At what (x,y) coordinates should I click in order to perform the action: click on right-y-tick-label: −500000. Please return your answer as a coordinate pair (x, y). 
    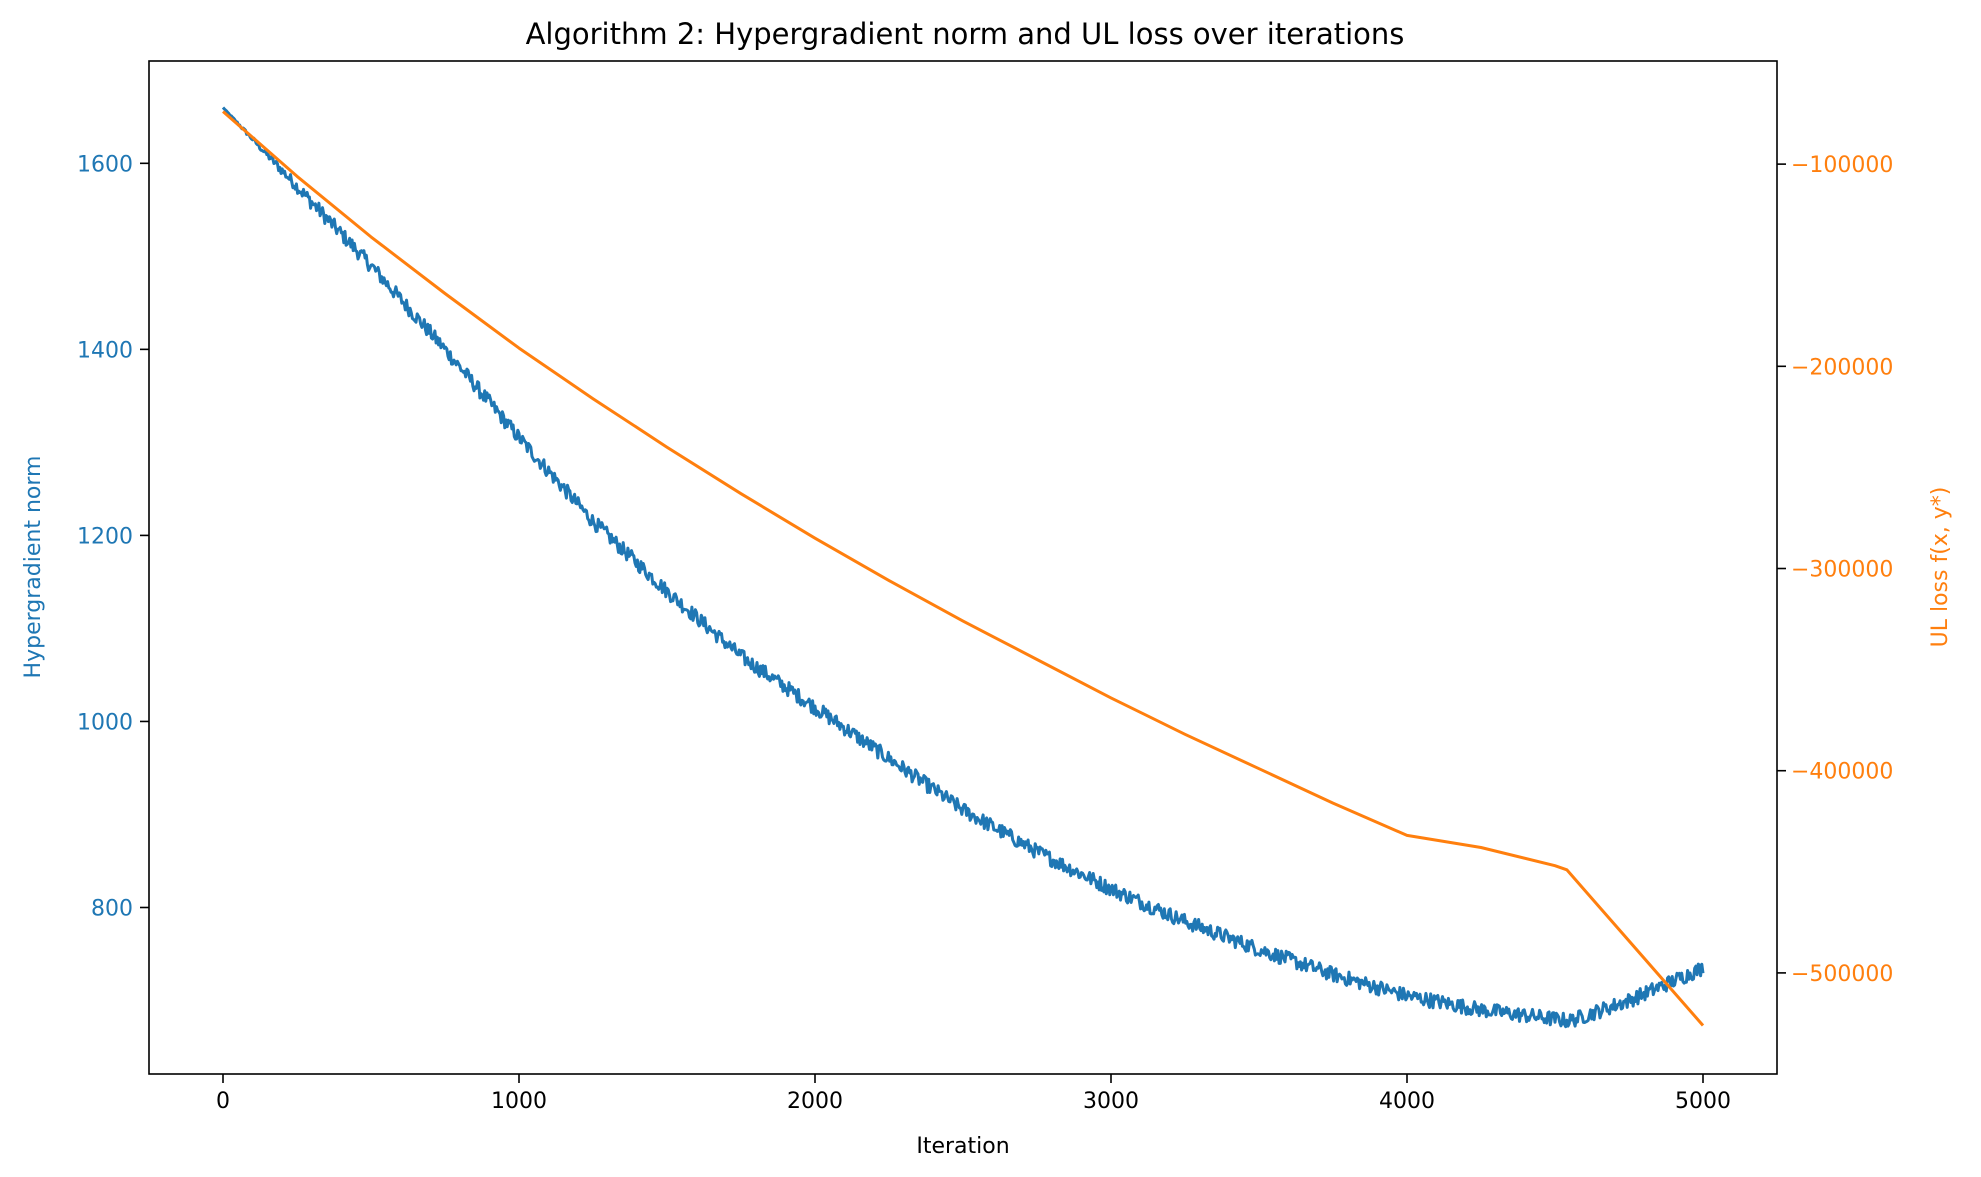
    Looking at the image, I should click on (1842, 974).